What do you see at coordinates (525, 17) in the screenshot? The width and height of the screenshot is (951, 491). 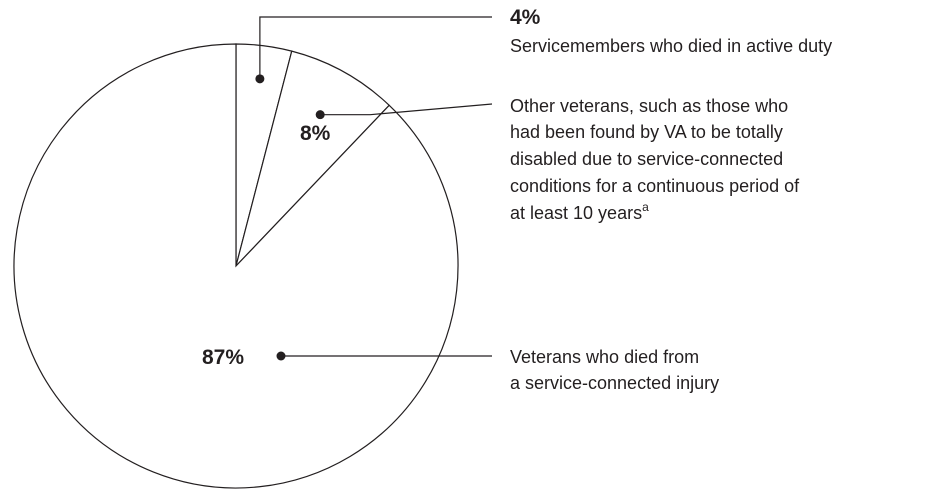 I see `slice-4-percent-label: 4%` at bounding box center [525, 17].